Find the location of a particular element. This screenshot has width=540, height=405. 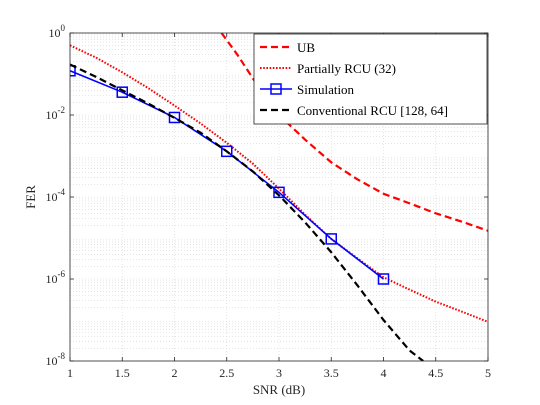

x-tick-label: 3.5 is located at coordinates (331, 373).